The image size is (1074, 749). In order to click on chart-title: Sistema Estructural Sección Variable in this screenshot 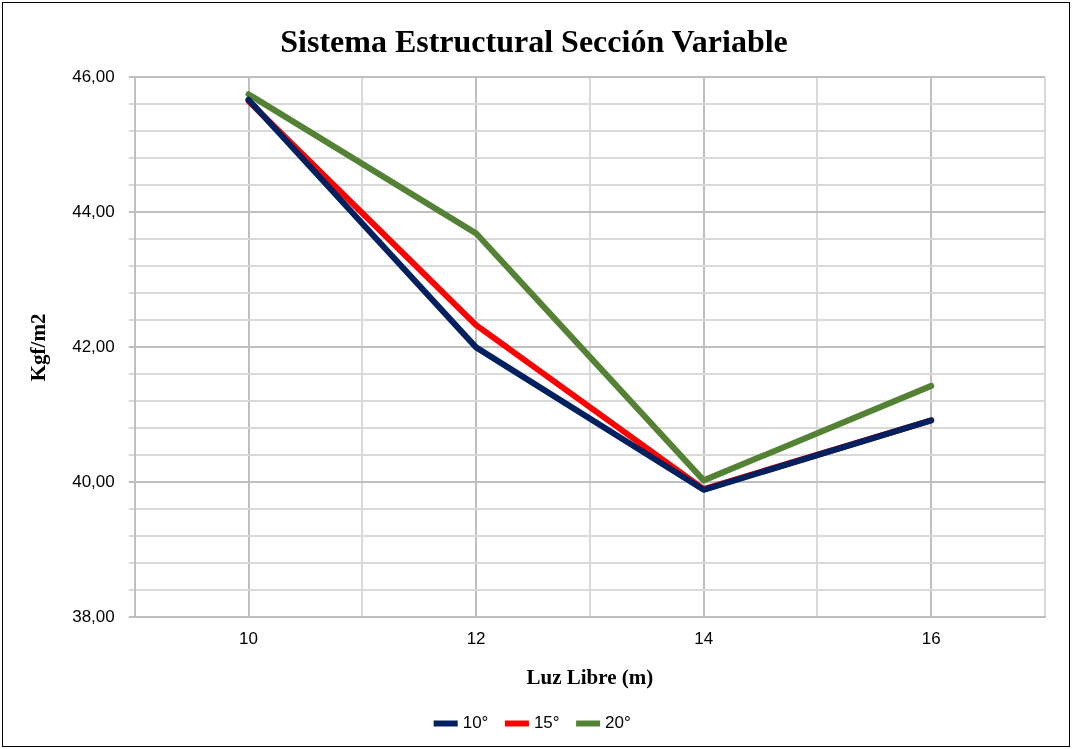, I will do `click(534, 41)`.